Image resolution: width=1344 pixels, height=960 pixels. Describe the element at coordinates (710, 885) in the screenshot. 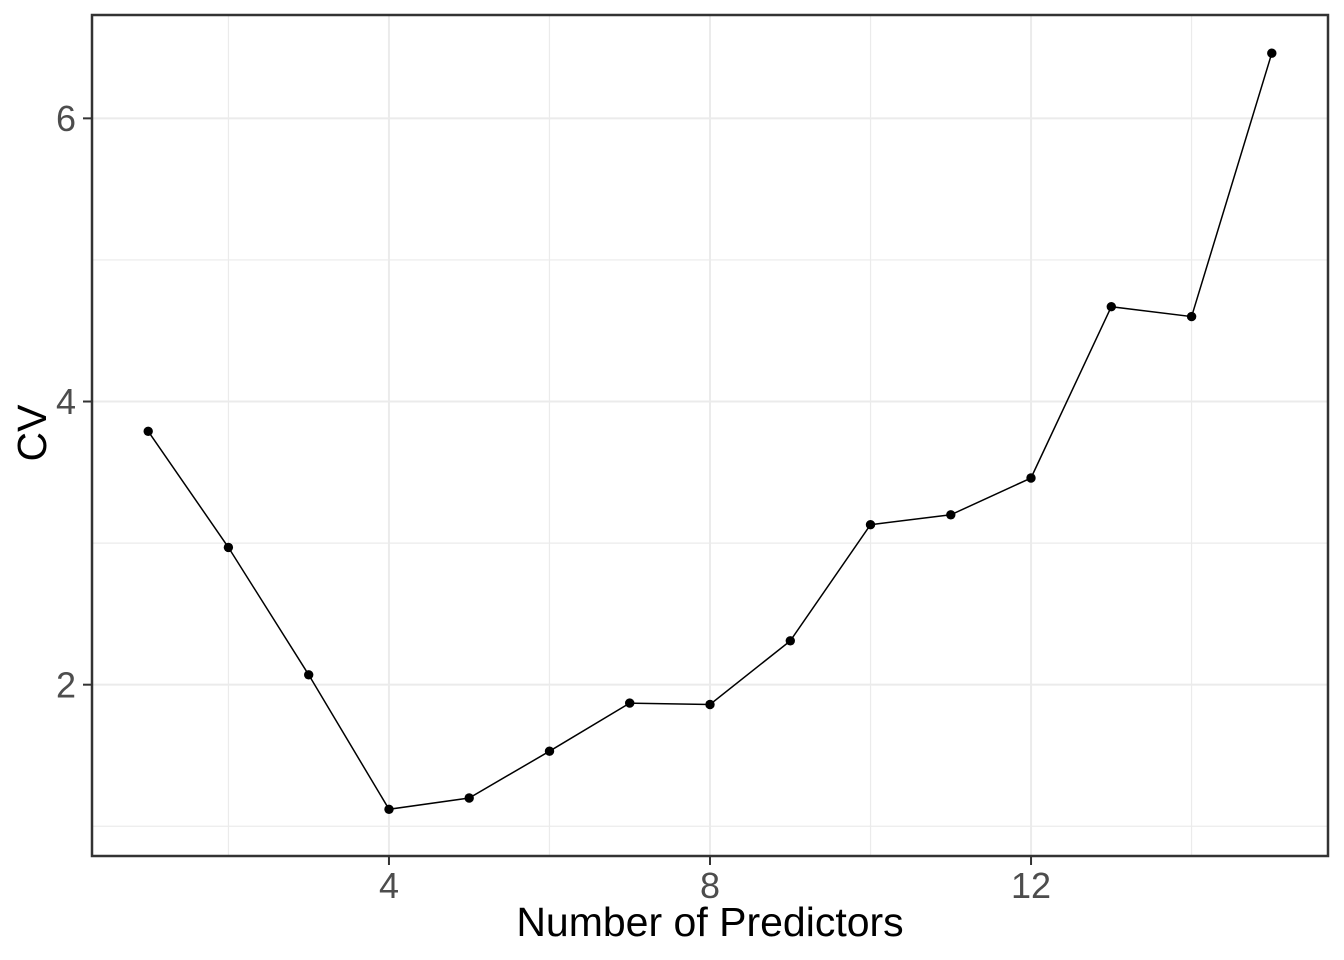

I see `x-tick-label: 8` at that location.